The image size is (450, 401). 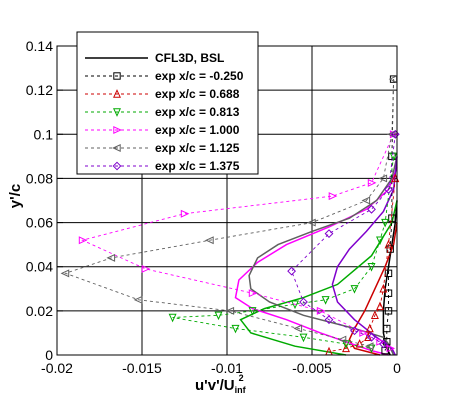 What do you see at coordinates (312, 368) in the screenshot?
I see `x-tick-label: -0.005` at bounding box center [312, 368].